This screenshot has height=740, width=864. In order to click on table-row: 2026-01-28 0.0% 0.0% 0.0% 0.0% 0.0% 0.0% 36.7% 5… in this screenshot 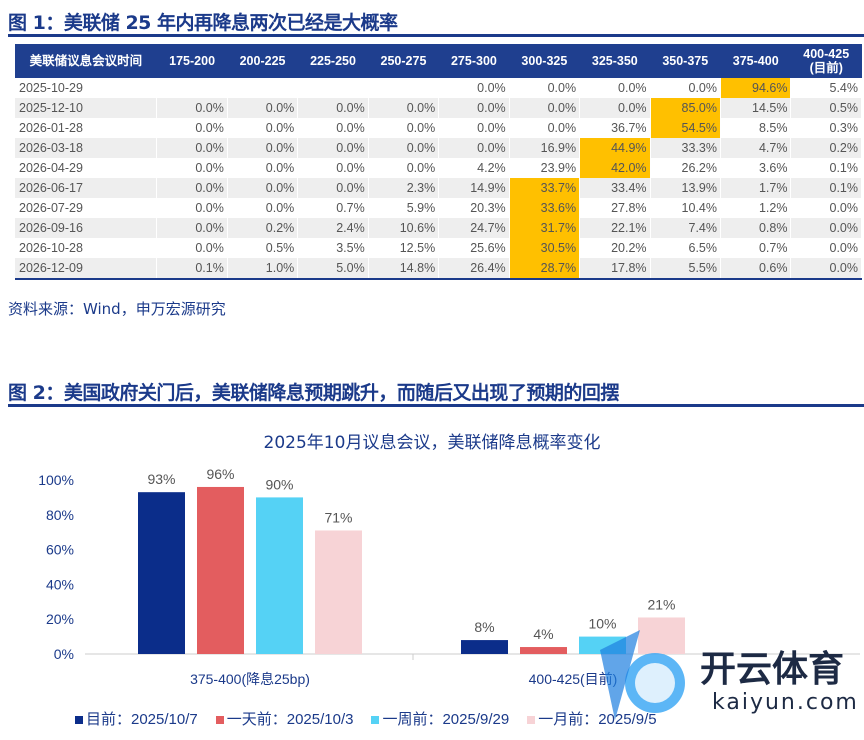, I will do `click(438, 128)`.